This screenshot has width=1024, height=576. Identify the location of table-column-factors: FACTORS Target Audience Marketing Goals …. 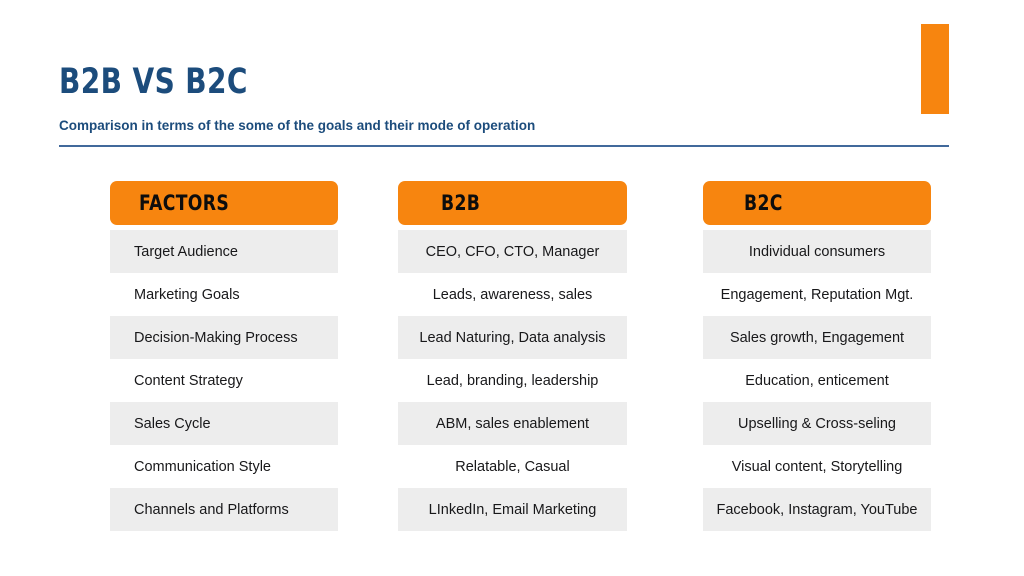
(224, 356).